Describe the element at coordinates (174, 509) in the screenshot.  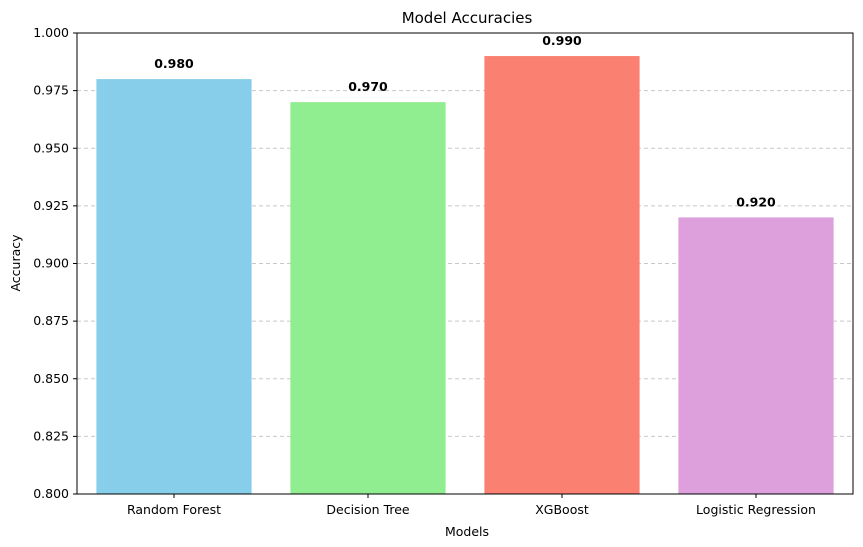
I see `x-tick-label: Random Forest` at that location.